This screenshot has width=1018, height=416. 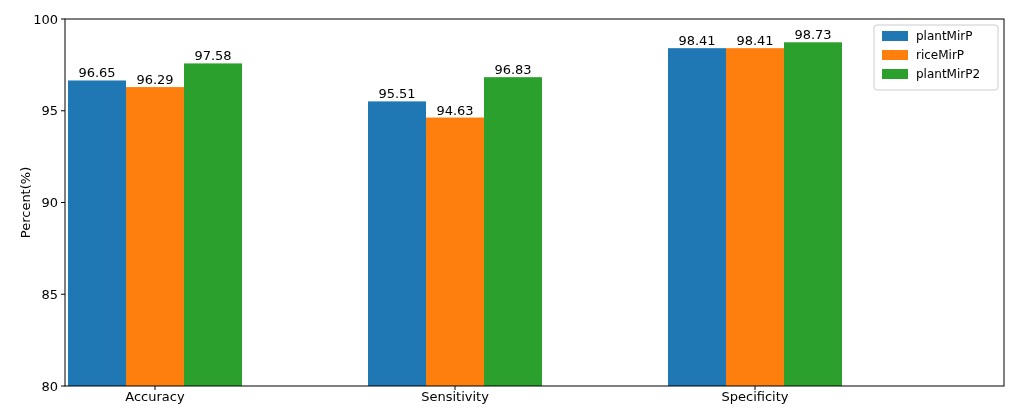 What do you see at coordinates (944, 36) in the screenshot?
I see `legend-label: plantMirP` at bounding box center [944, 36].